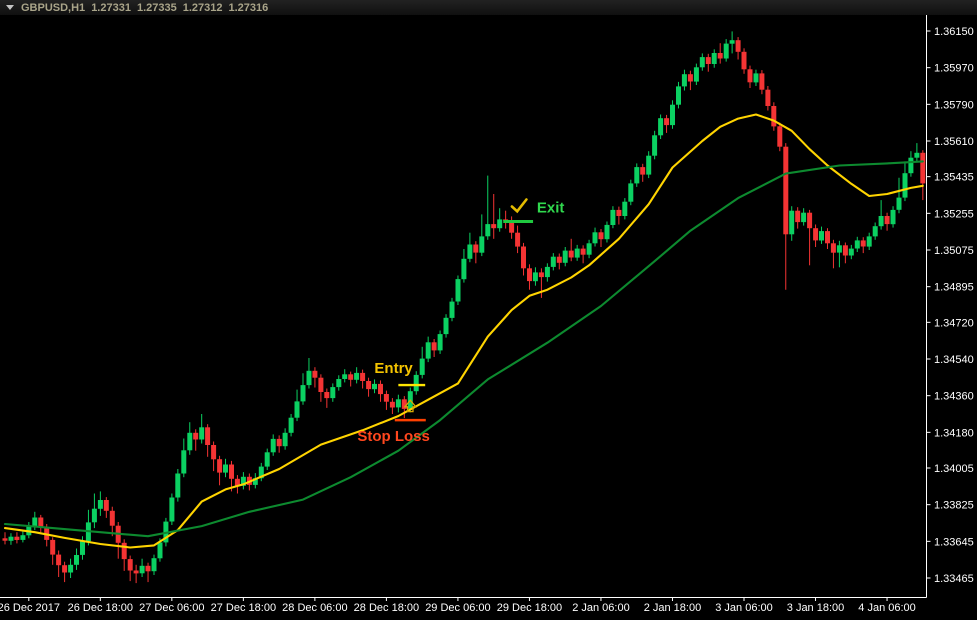 The image size is (977, 620). I want to click on time-label: 27 Dec 06:00, so click(171, 608).